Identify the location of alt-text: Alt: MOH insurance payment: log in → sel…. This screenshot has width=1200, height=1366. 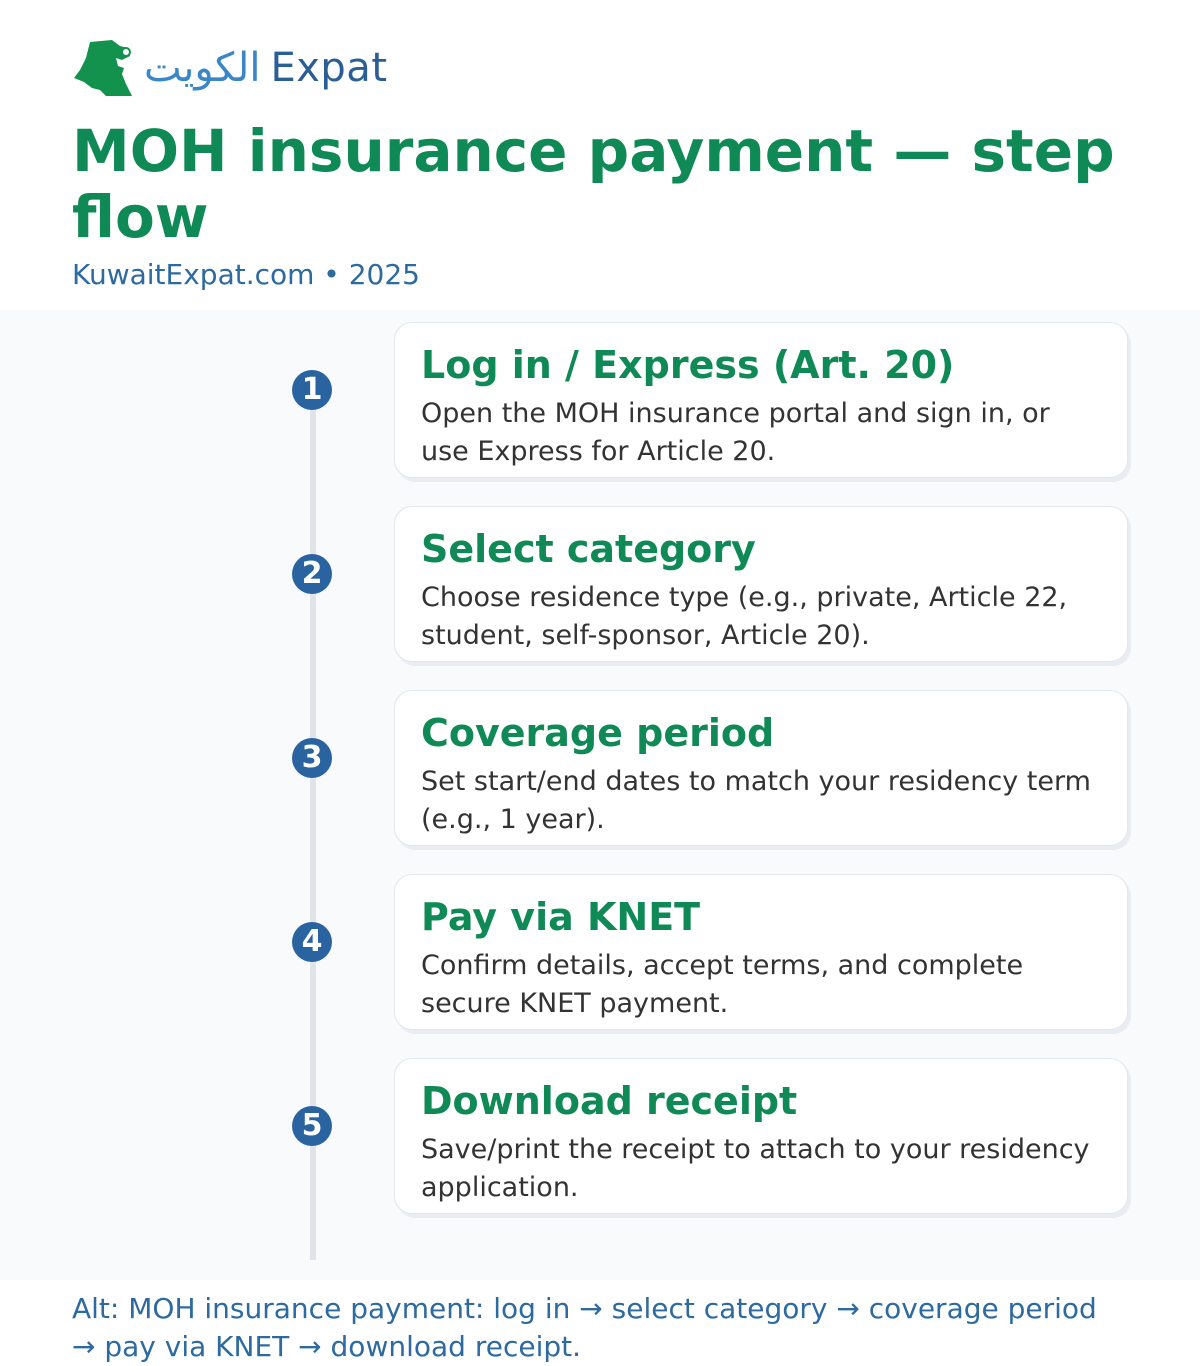
(584, 1327).